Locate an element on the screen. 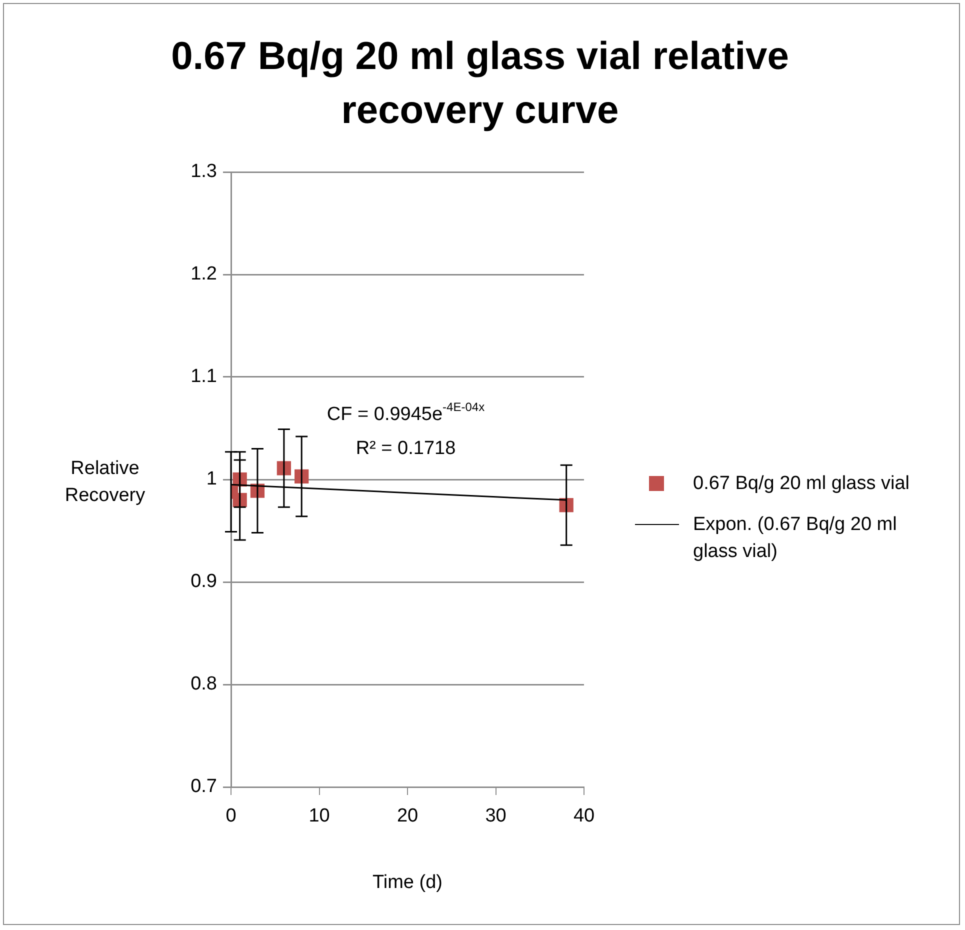 The image size is (965, 930). y-tick-label: 1 is located at coordinates (211, 479).